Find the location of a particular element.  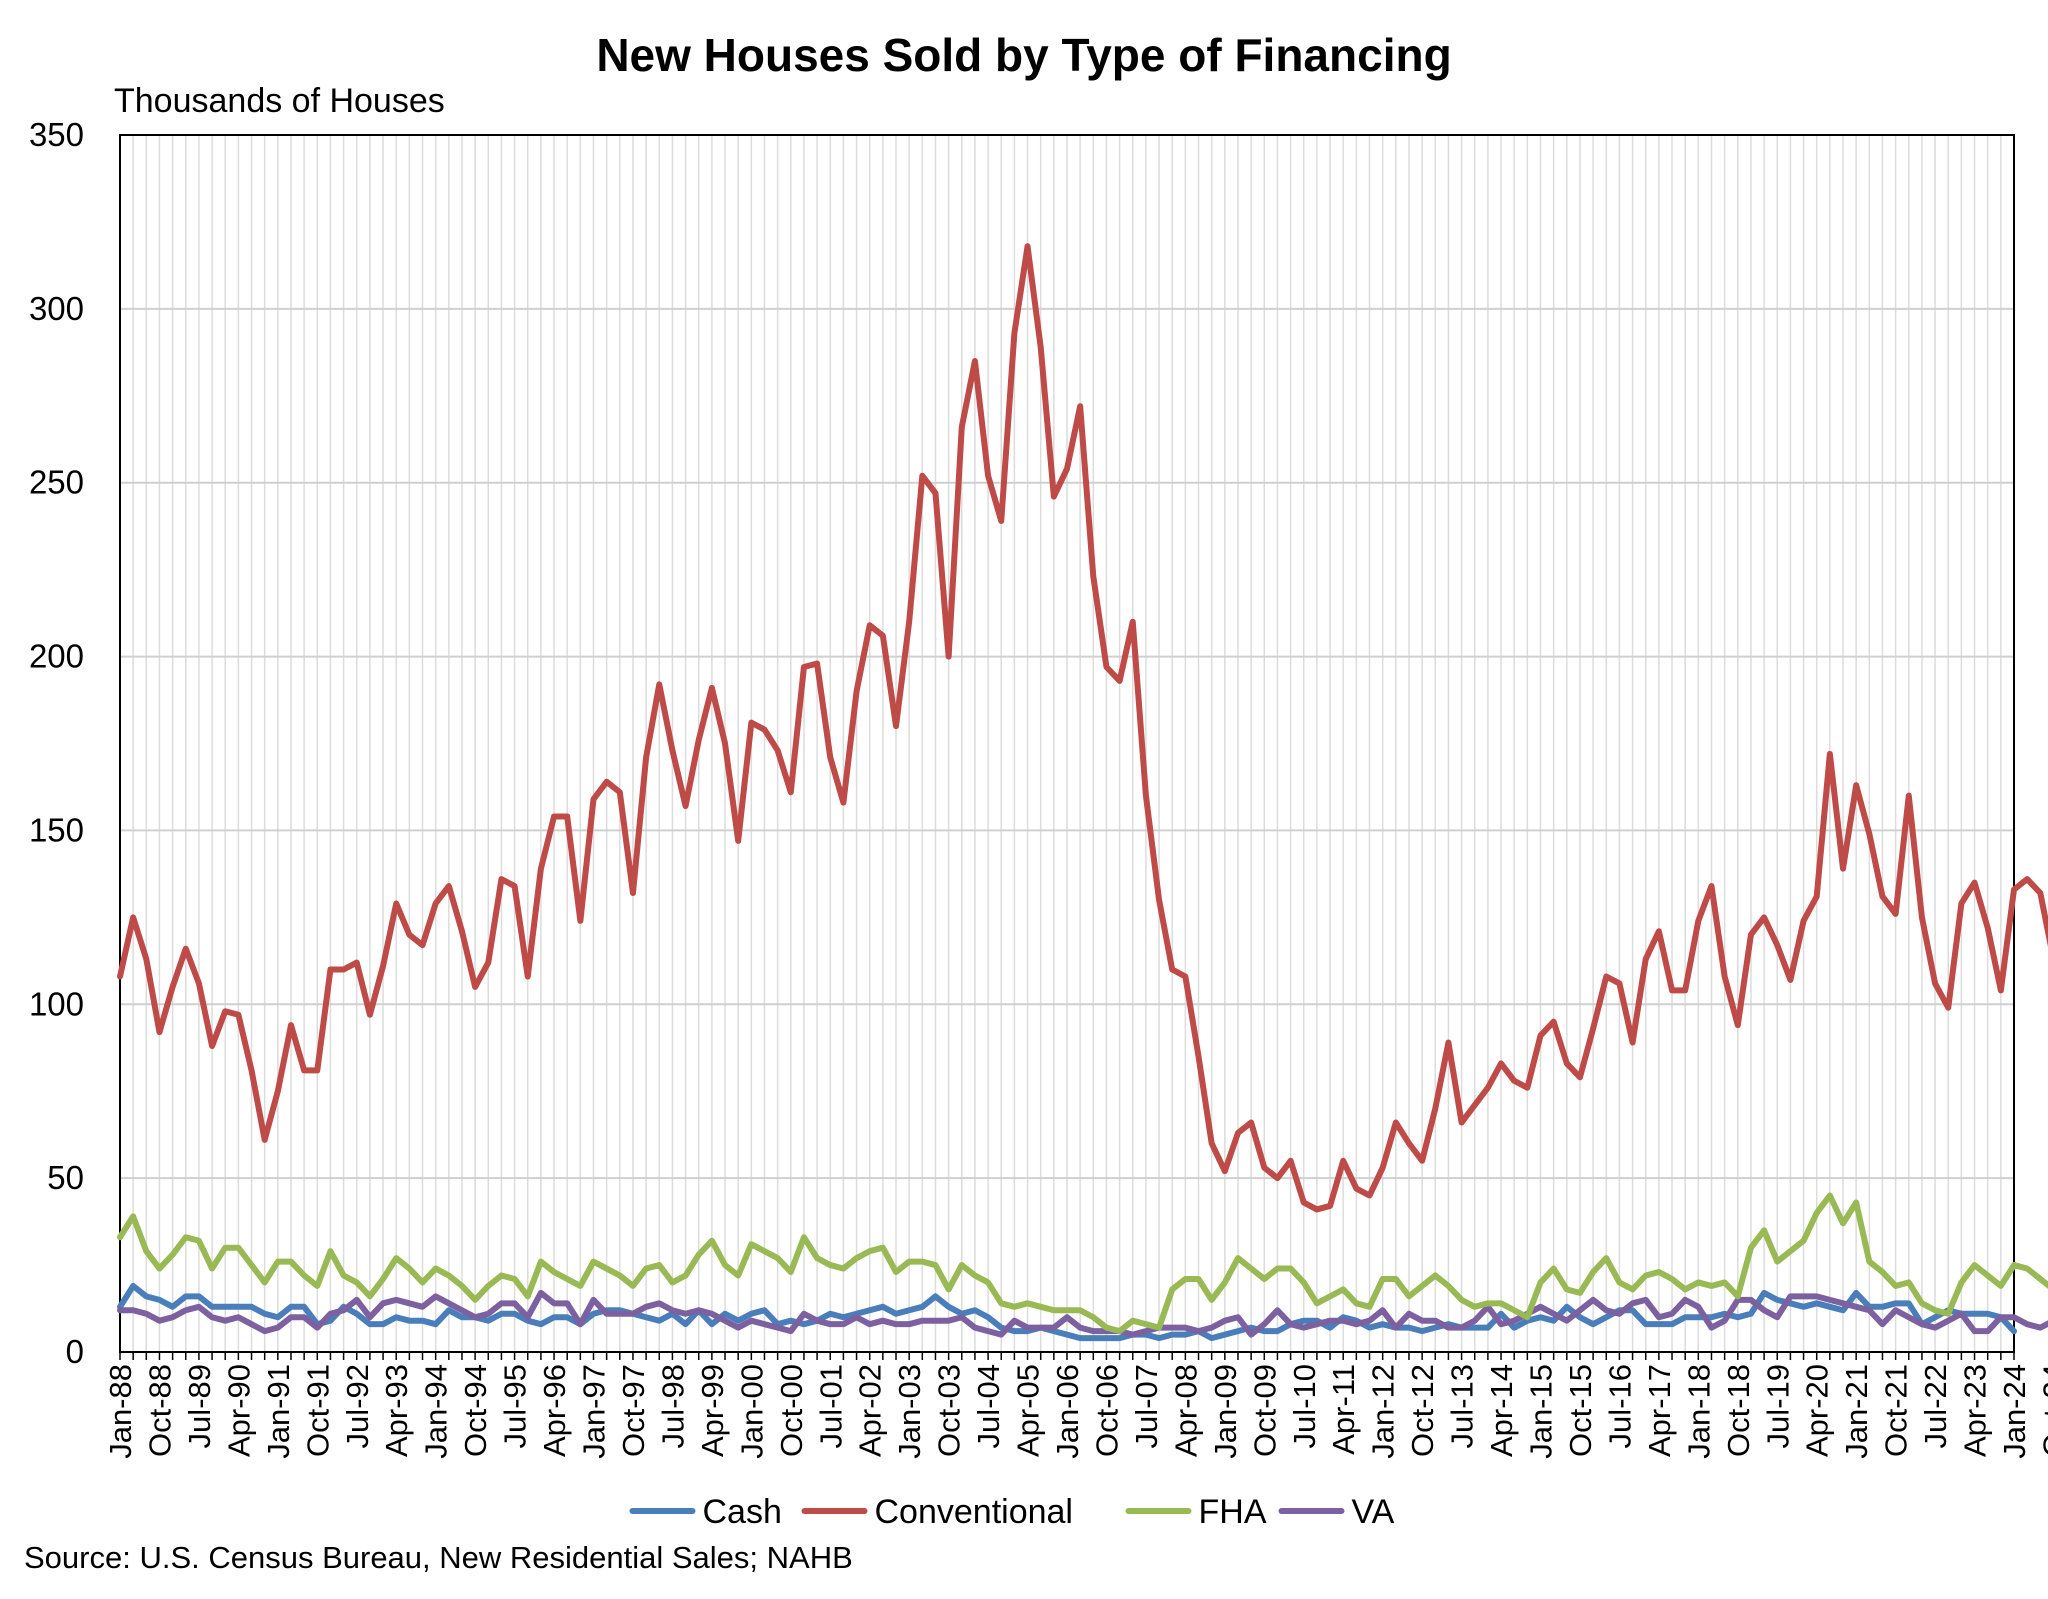

x-tick-label: Apr-02 is located at coordinates (870, 1410).